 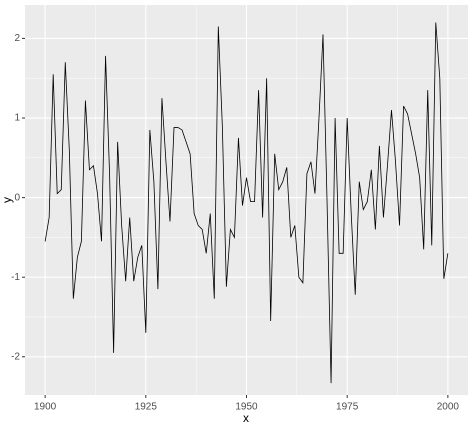 What do you see at coordinates (45, 407) in the screenshot?
I see `x-tick-label: 1900` at bounding box center [45, 407].